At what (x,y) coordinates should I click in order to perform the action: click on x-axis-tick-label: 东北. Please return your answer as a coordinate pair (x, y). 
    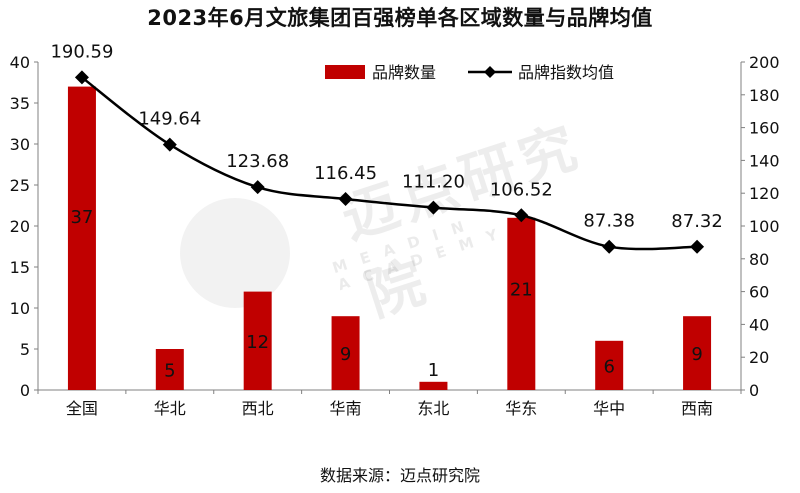
    Looking at the image, I should click on (433, 408).